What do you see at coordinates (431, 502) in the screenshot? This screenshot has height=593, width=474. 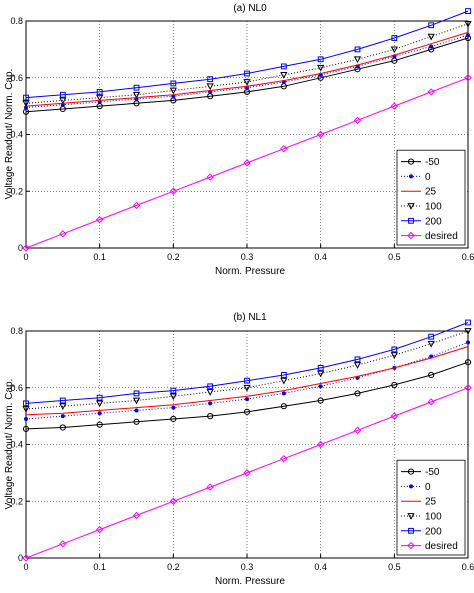 I see `legend-label: 25` at bounding box center [431, 502].